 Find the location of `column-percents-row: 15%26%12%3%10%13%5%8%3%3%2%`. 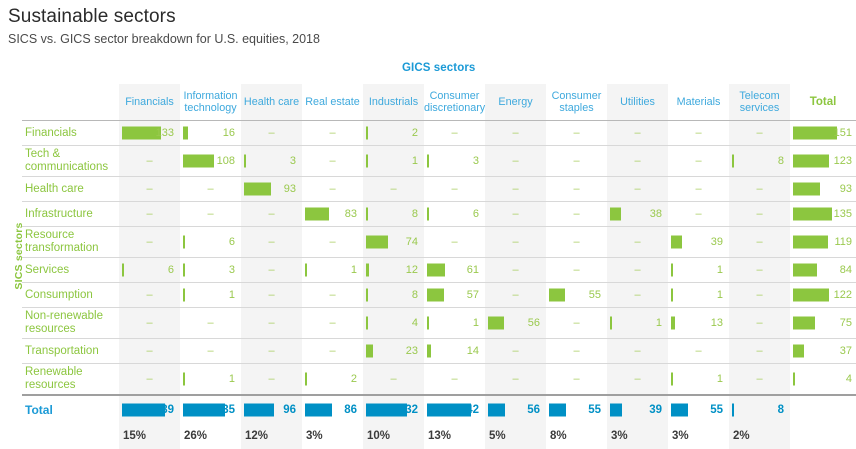

column-percents-row: 15%26%12%3%10%13%5%8%3%3%2% is located at coordinates (439, 436).